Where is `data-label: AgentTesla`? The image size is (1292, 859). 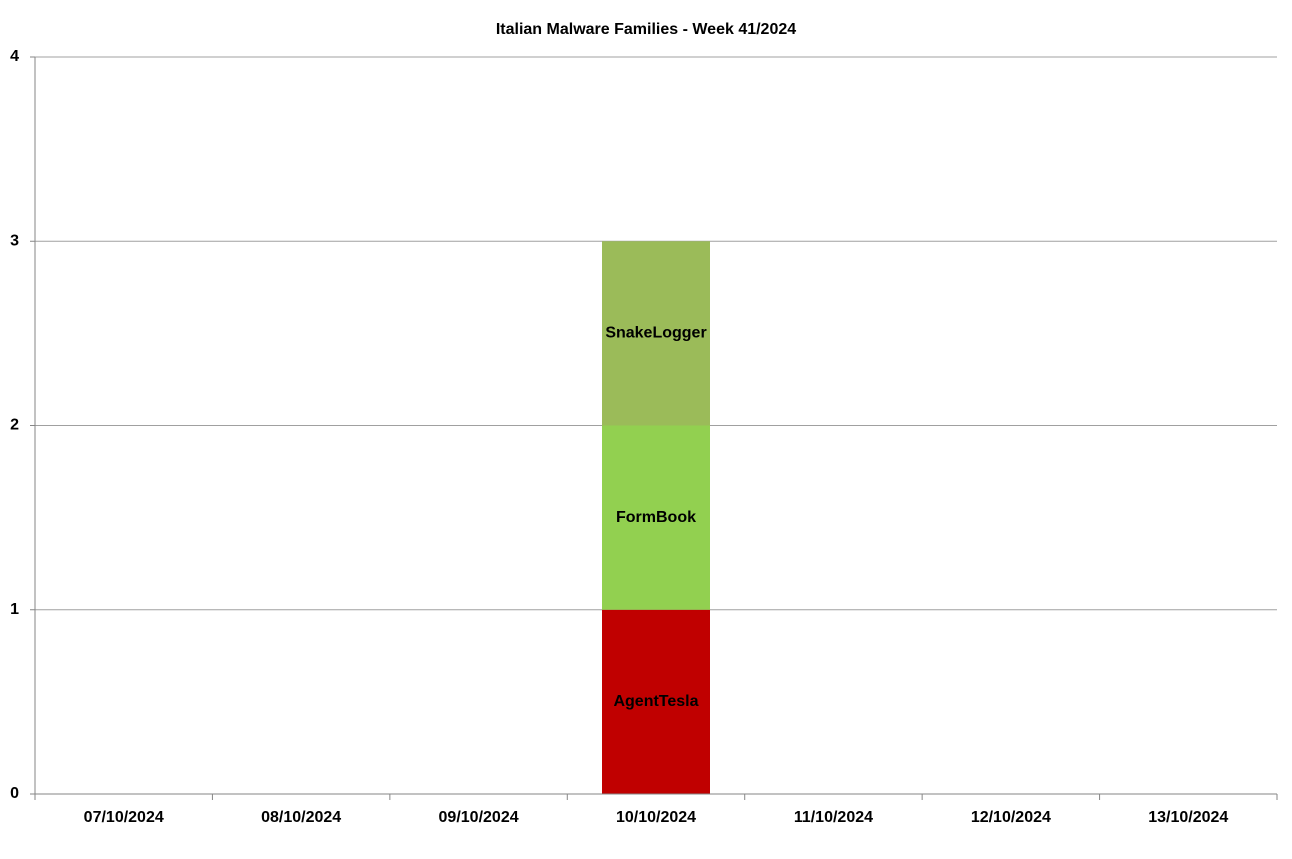 data-label: AgentTesla is located at coordinates (655, 701).